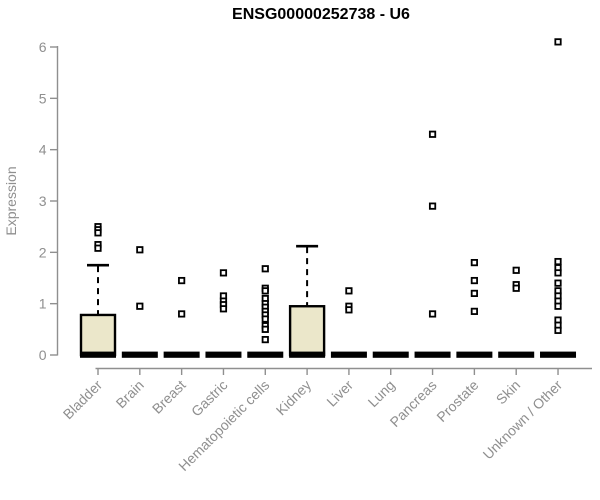 The image size is (600, 500). Describe the element at coordinates (43, 252) in the screenshot. I see `y-axis-tick-label: 2` at that location.